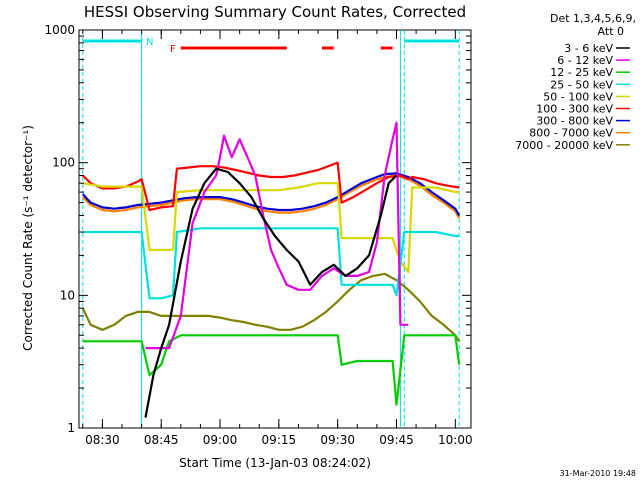  I want to click on legend-label: 800 - 7000 keV, so click(571, 133).